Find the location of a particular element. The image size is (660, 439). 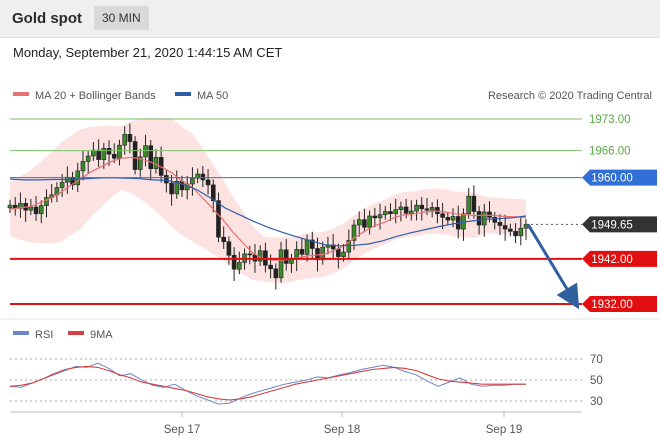

rsi-tick-label: 30 is located at coordinates (596, 402).